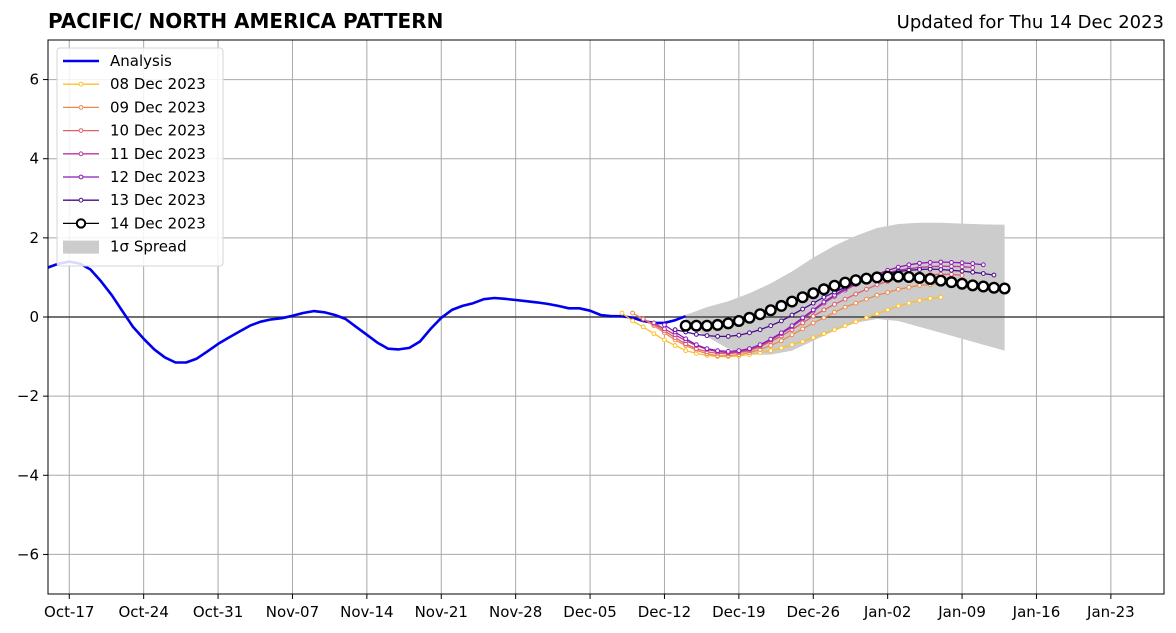 The height and width of the screenshot is (633, 1176). Describe the element at coordinates (665, 612) in the screenshot. I see `x-tick-label: Dec-12` at that location.